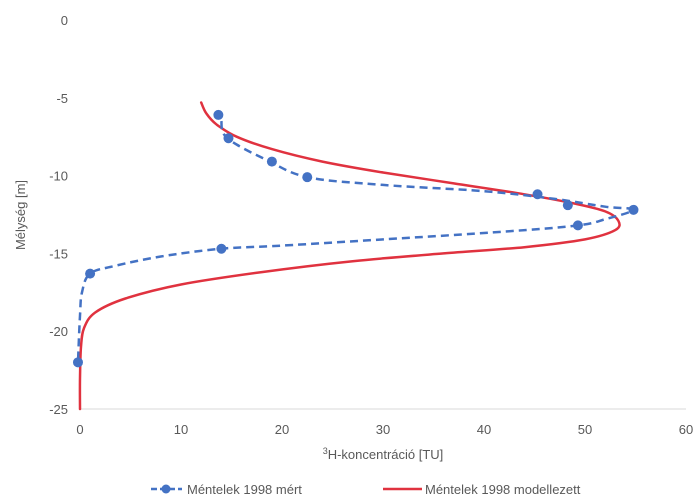 The height and width of the screenshot is (501, 694). I want to click on legend-measured-marker, so click(166, 489).